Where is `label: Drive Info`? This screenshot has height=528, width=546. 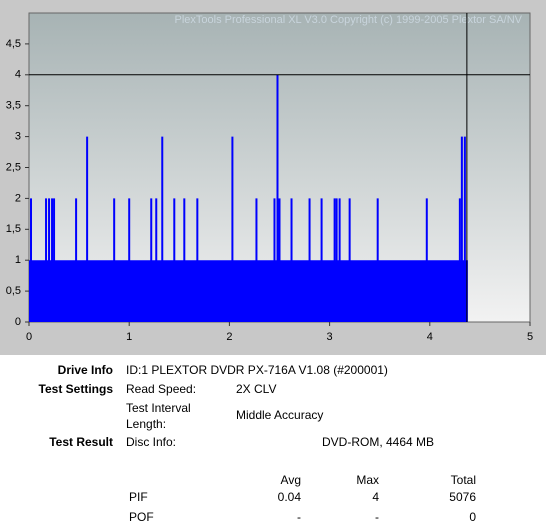 label: Drive Info is located at coordinates (85, 370).